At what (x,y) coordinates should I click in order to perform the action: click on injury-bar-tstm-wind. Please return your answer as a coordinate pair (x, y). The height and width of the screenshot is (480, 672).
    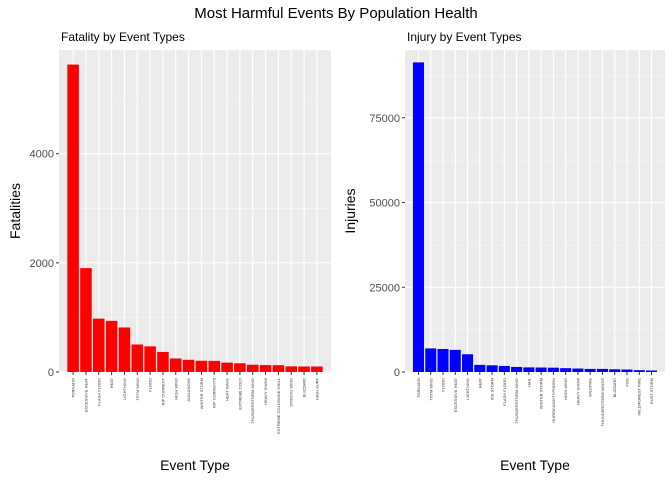
    Looking at the image, I should click on (431, 360).